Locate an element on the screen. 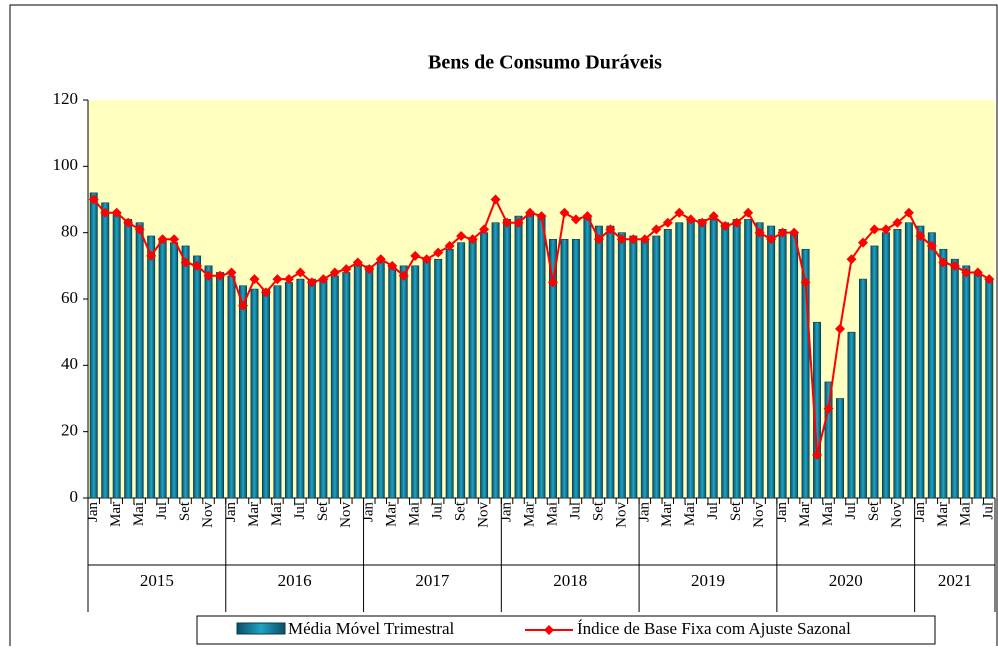 The height and width of the screenshot is (651, 998). year-label: 2017 is located at coordinates (432, 580).